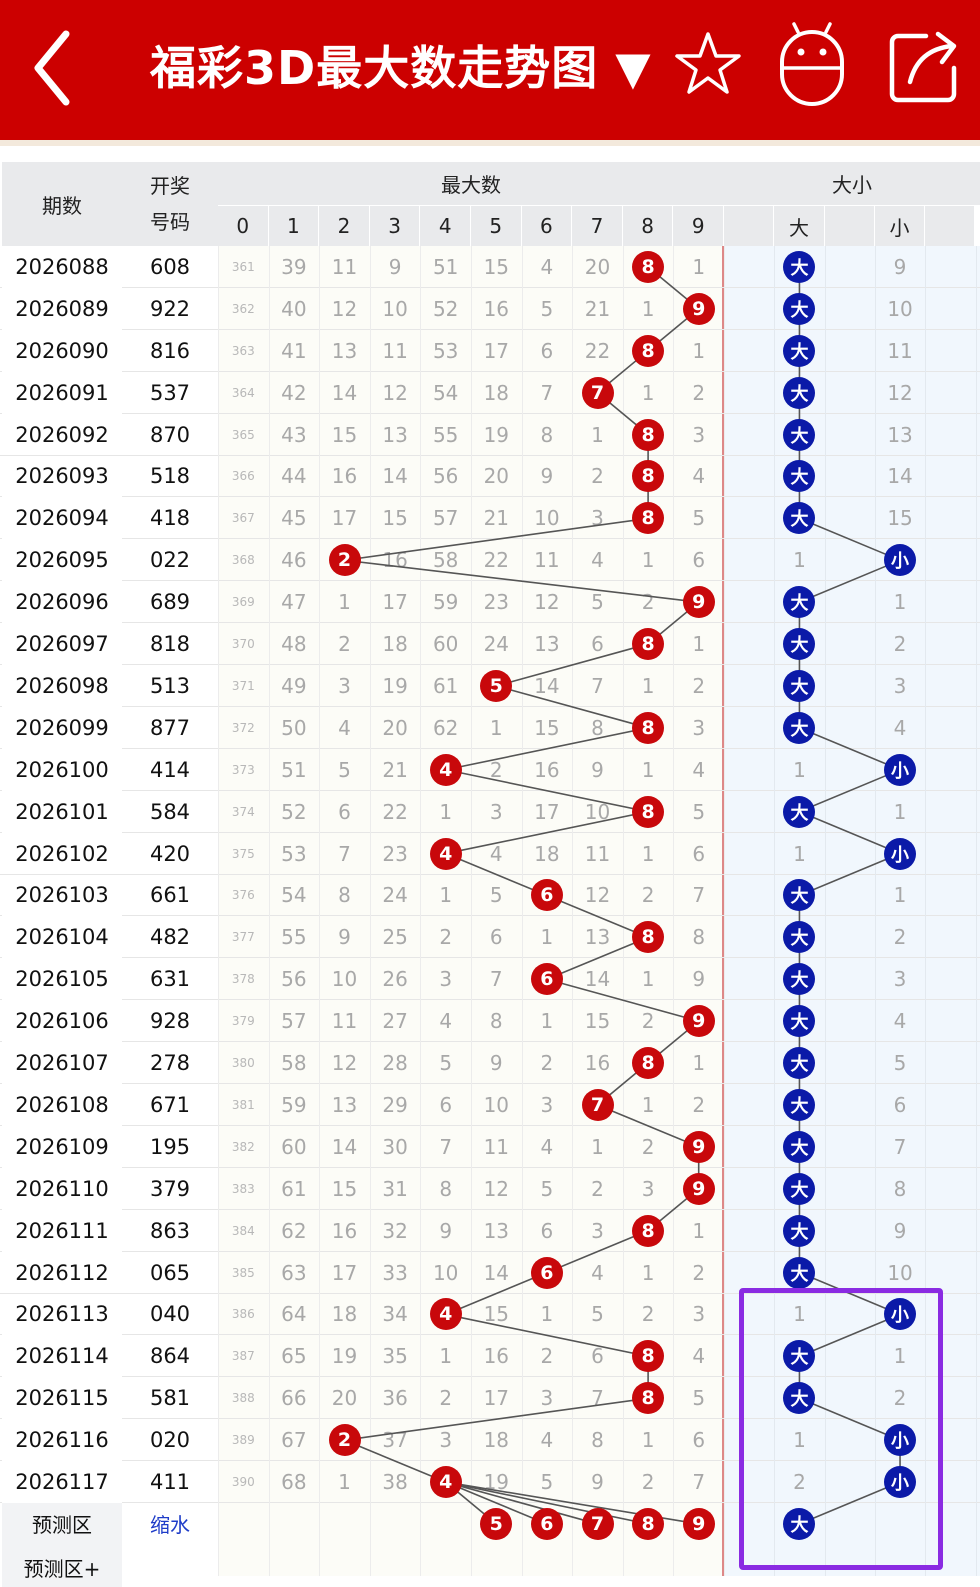 The width and height of the screenshot is (980, 1587). I want to click on header-max-group: 最大数, so click(471, 184).